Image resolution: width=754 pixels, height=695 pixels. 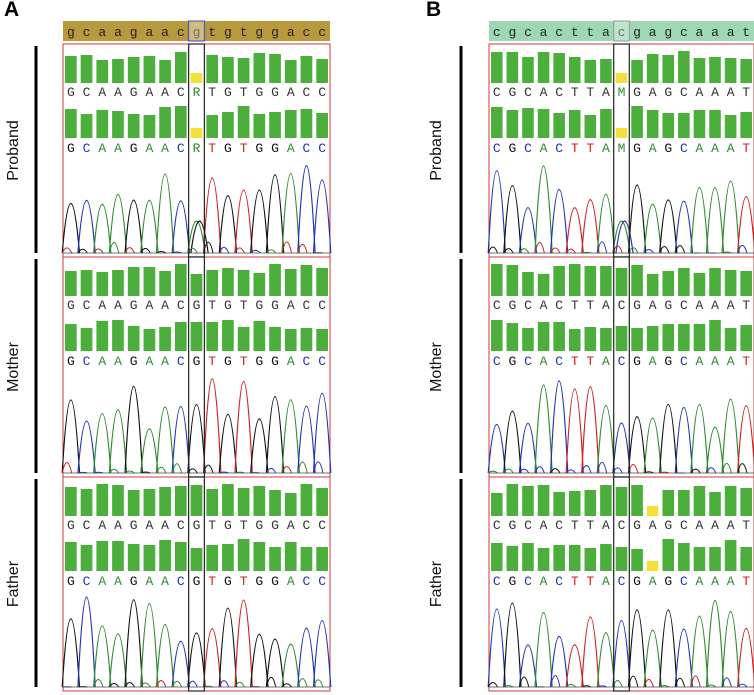 I want to click on reference-base: t, so click(x=575, y=32).